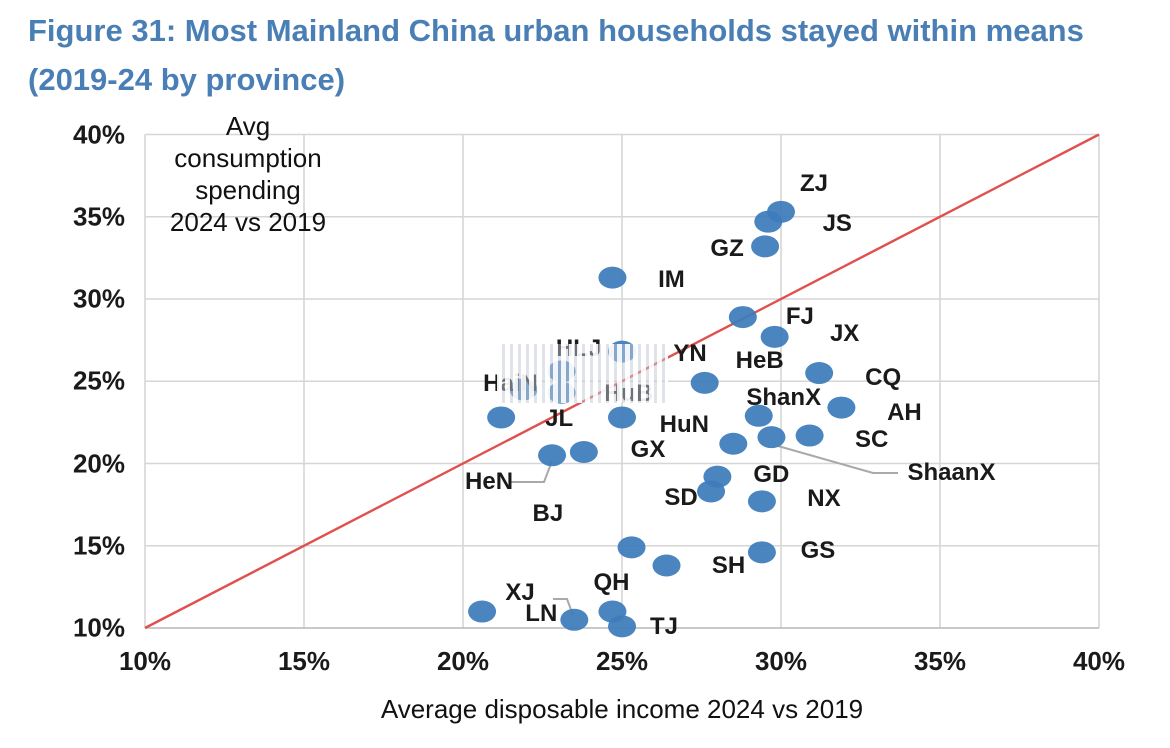  Describe the element at coordinates (684, 424) in the screenshot. I see `point-label-HuN: HuN` at that location.